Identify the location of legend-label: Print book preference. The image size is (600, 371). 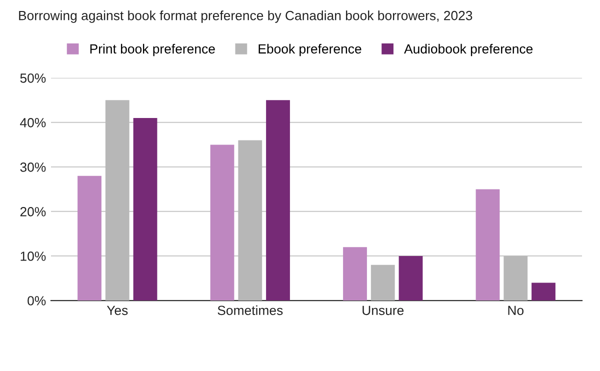
(152, 50).